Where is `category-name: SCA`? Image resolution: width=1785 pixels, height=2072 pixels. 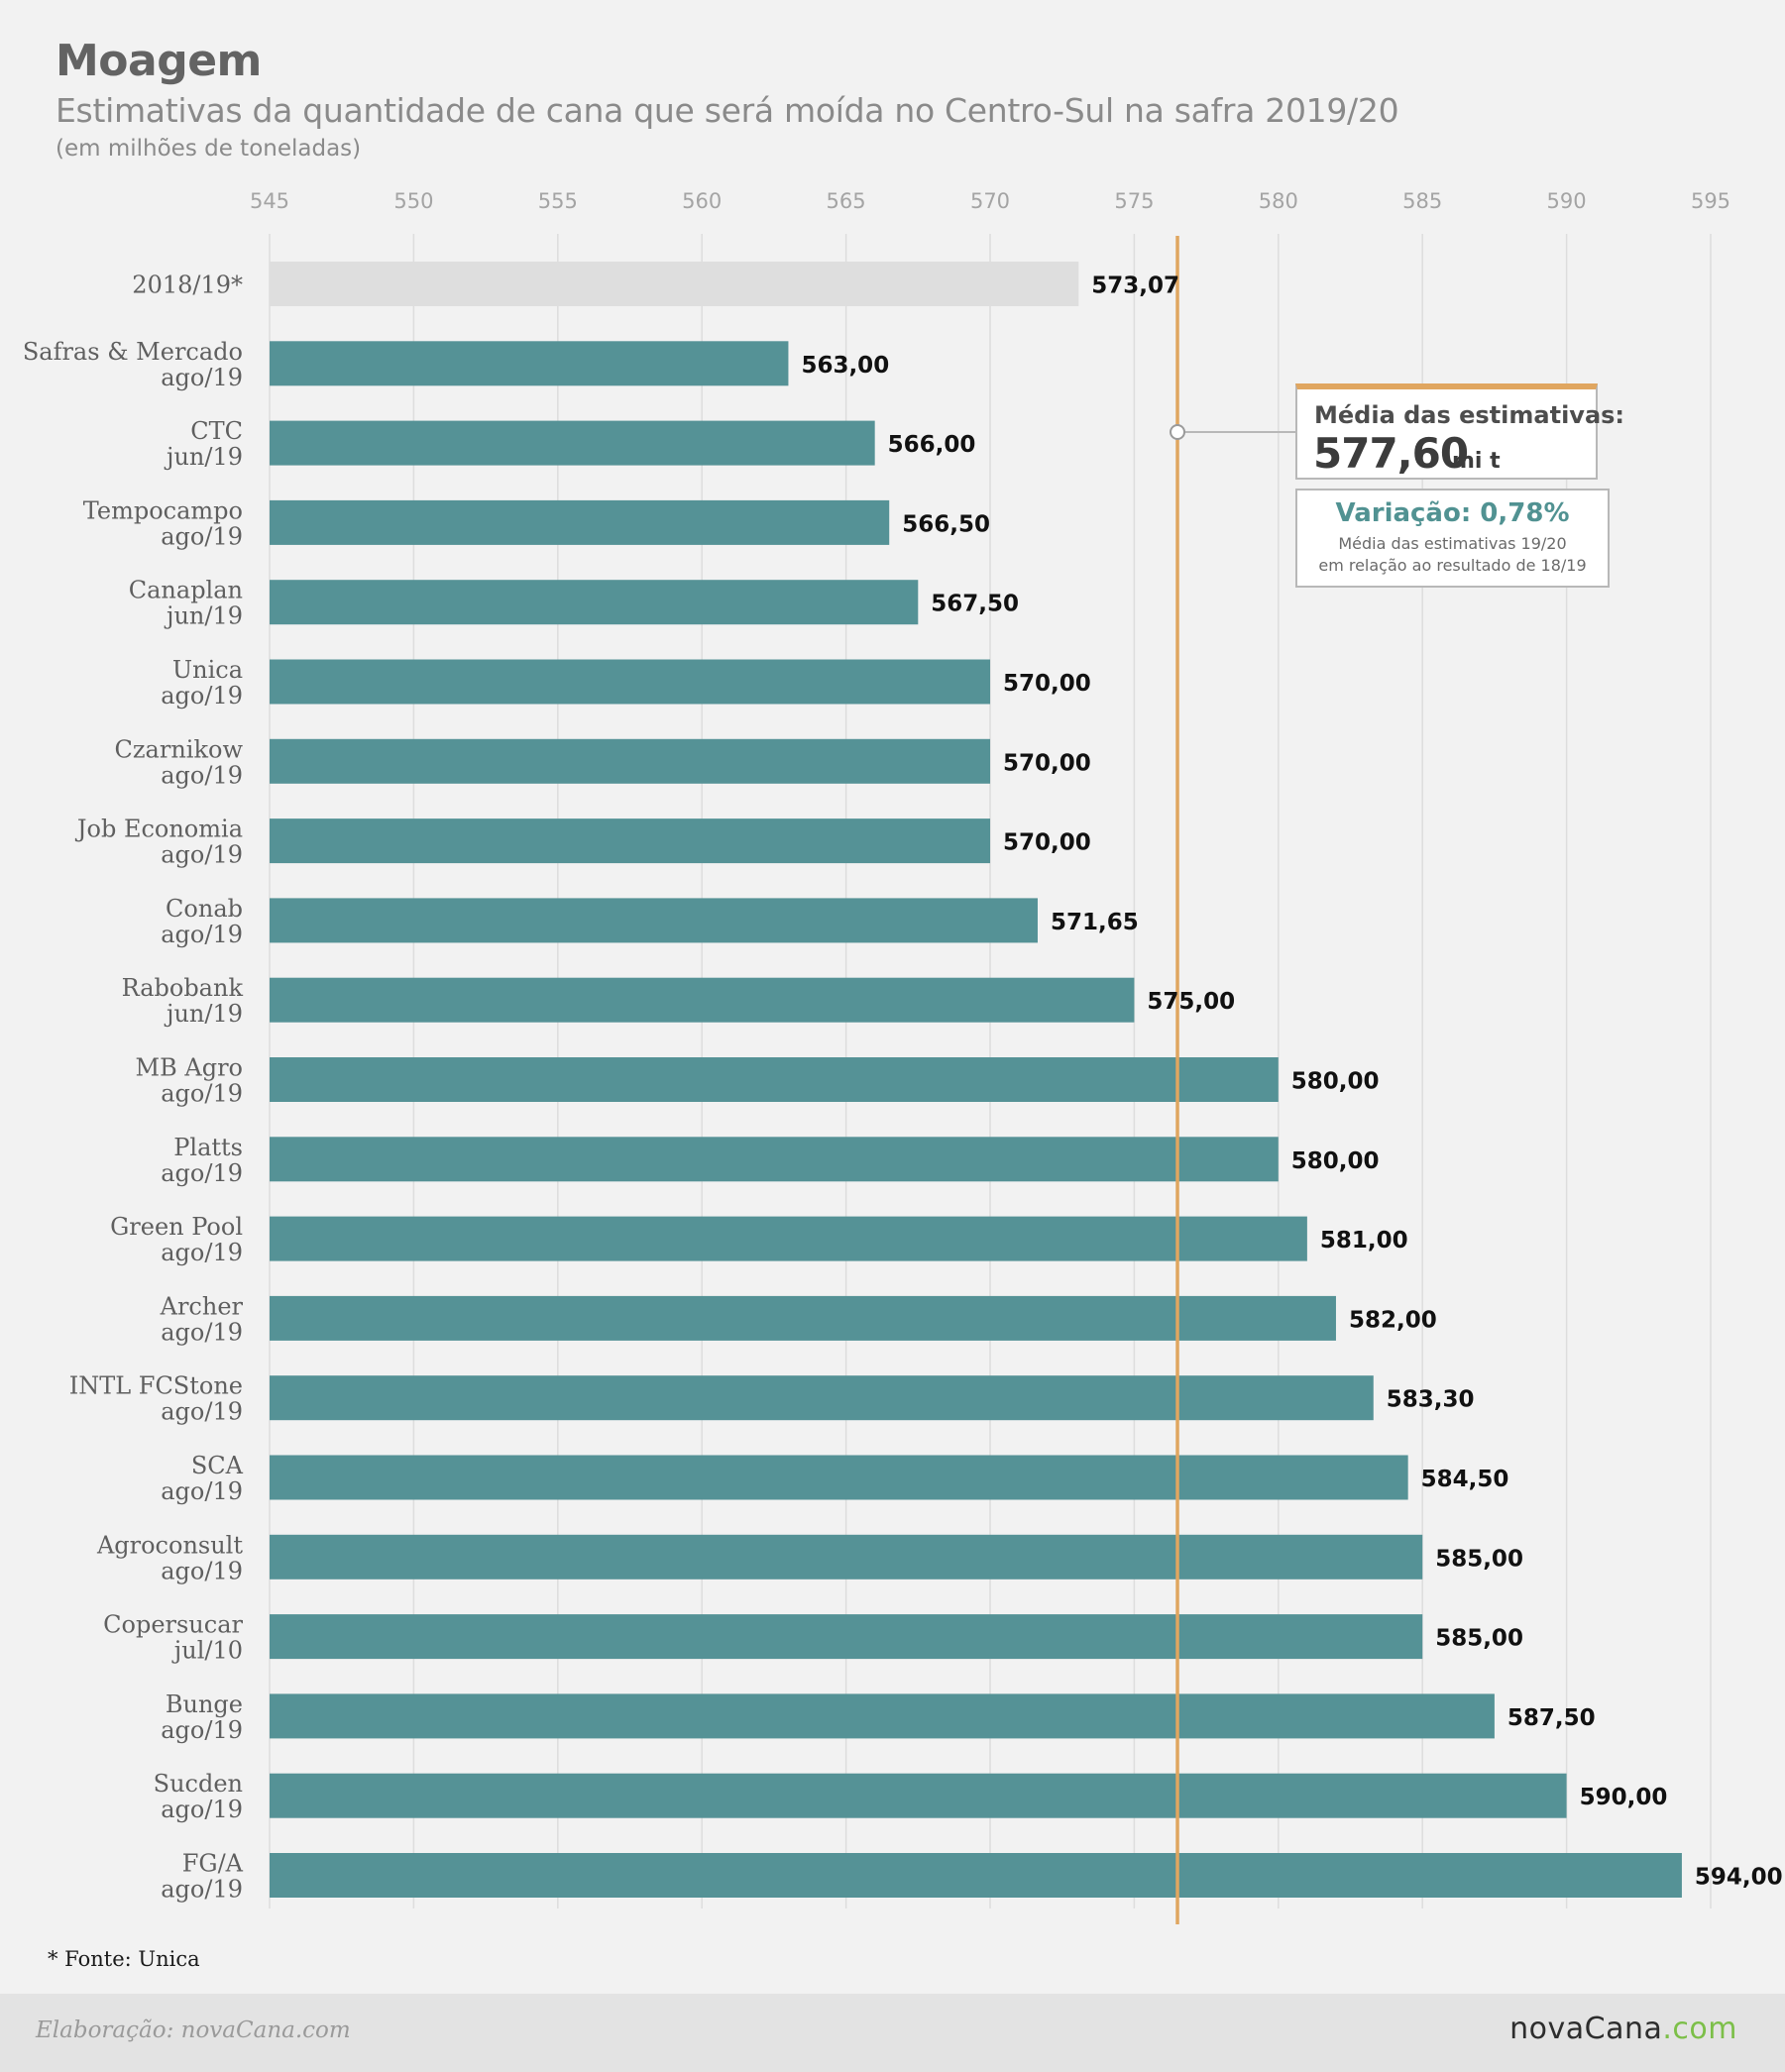 category-name: SCA is located at coordinates (217, 1465).